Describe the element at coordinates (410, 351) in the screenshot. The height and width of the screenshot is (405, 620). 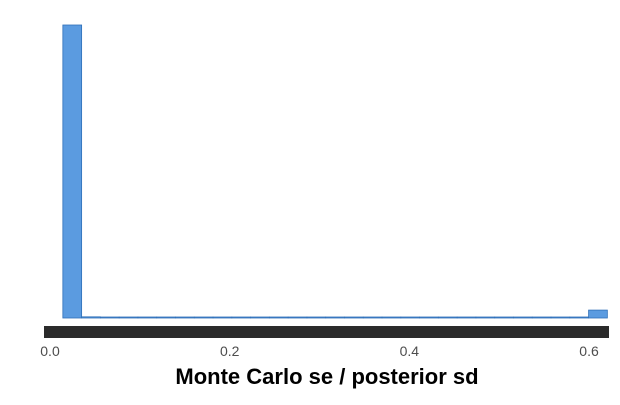
I see `x-tick-label: 0.4` at that location.